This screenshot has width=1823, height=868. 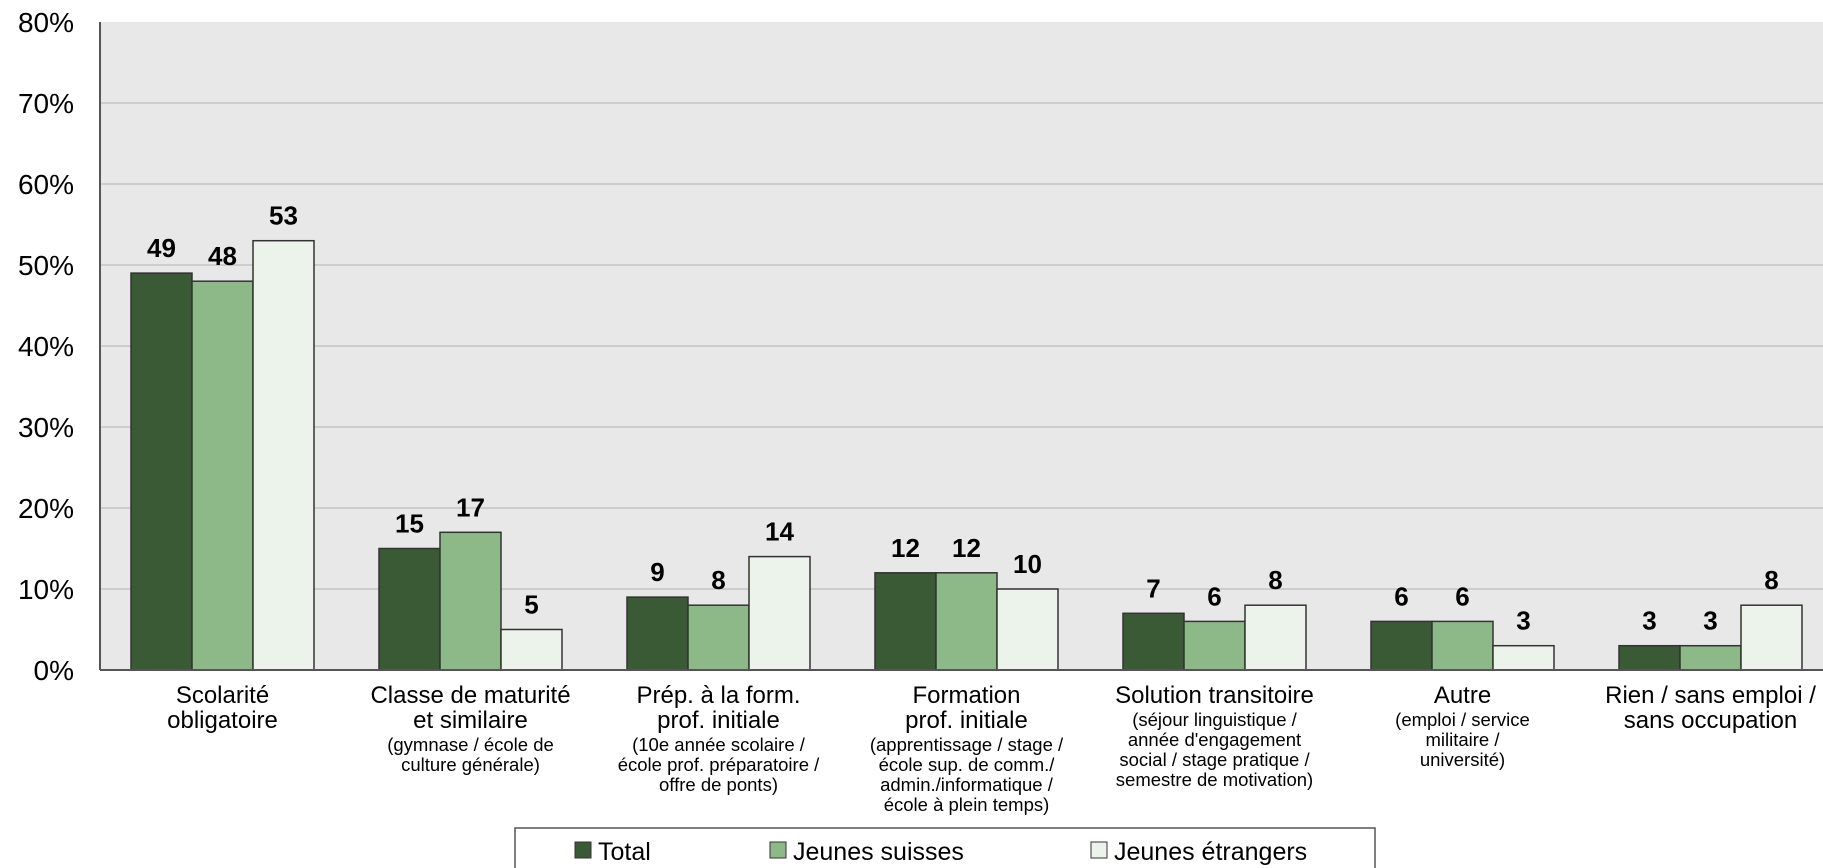 I want to click on legend-label: Jeunes étrangers, so click(x=1210, y=852).